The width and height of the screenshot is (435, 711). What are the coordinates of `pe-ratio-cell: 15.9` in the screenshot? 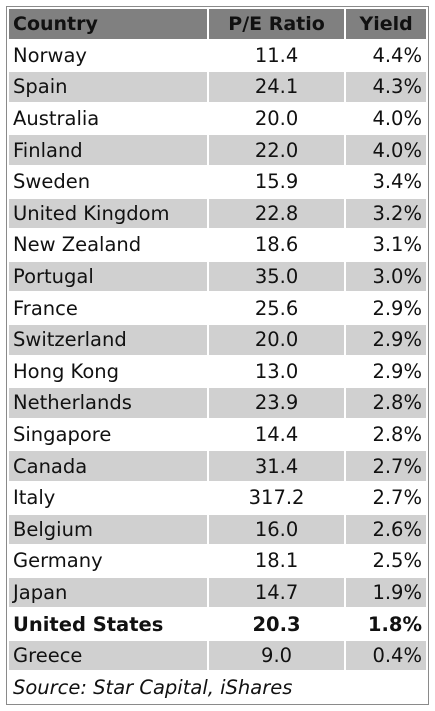 It's located at (276, 181).